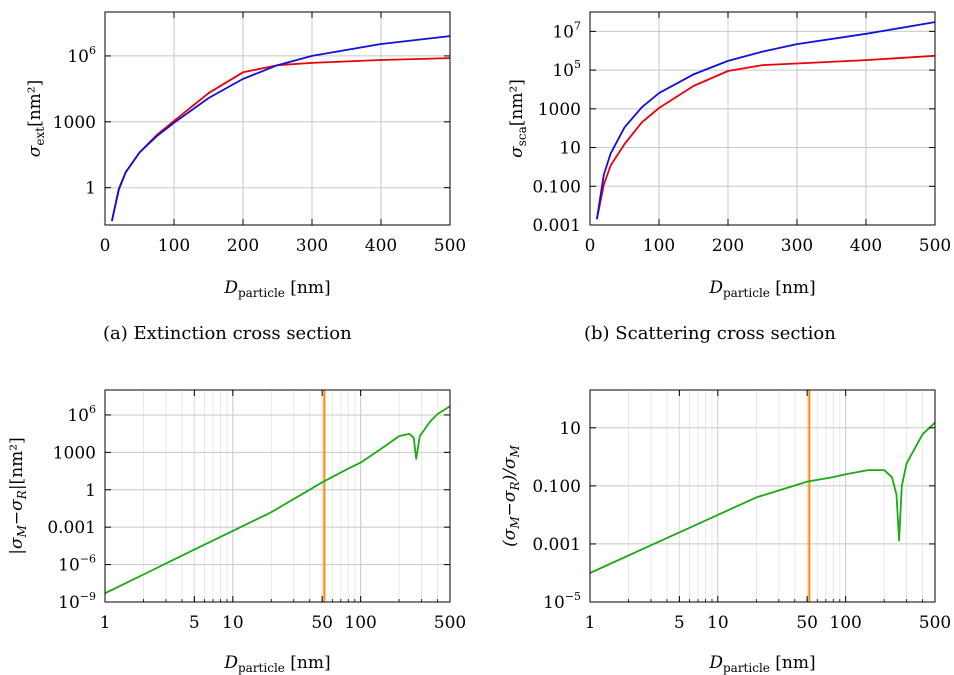  Describe the element at coordinates (566, 69) in the screenshot. I see `y-tick-label: 10⁵` at that location.